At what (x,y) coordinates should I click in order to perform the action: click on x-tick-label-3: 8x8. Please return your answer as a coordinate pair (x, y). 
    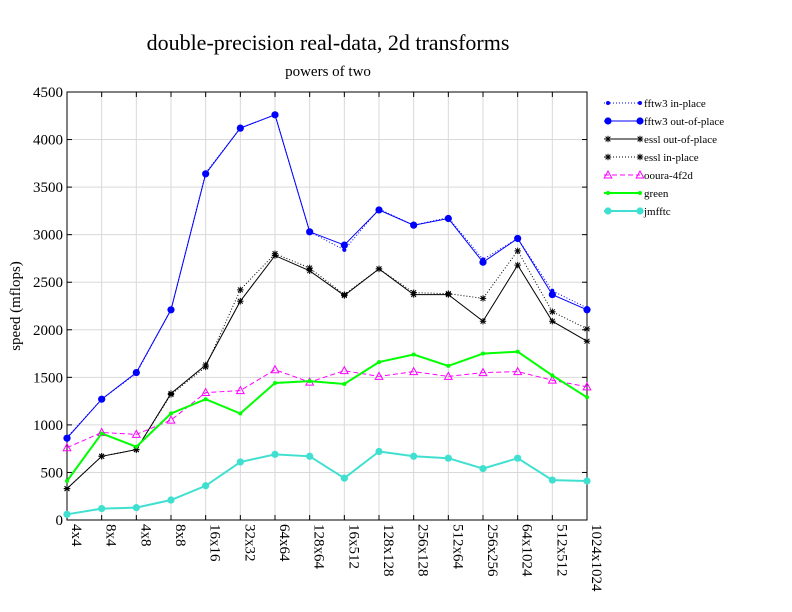
    Looking at the image, I should click on (180, 535).